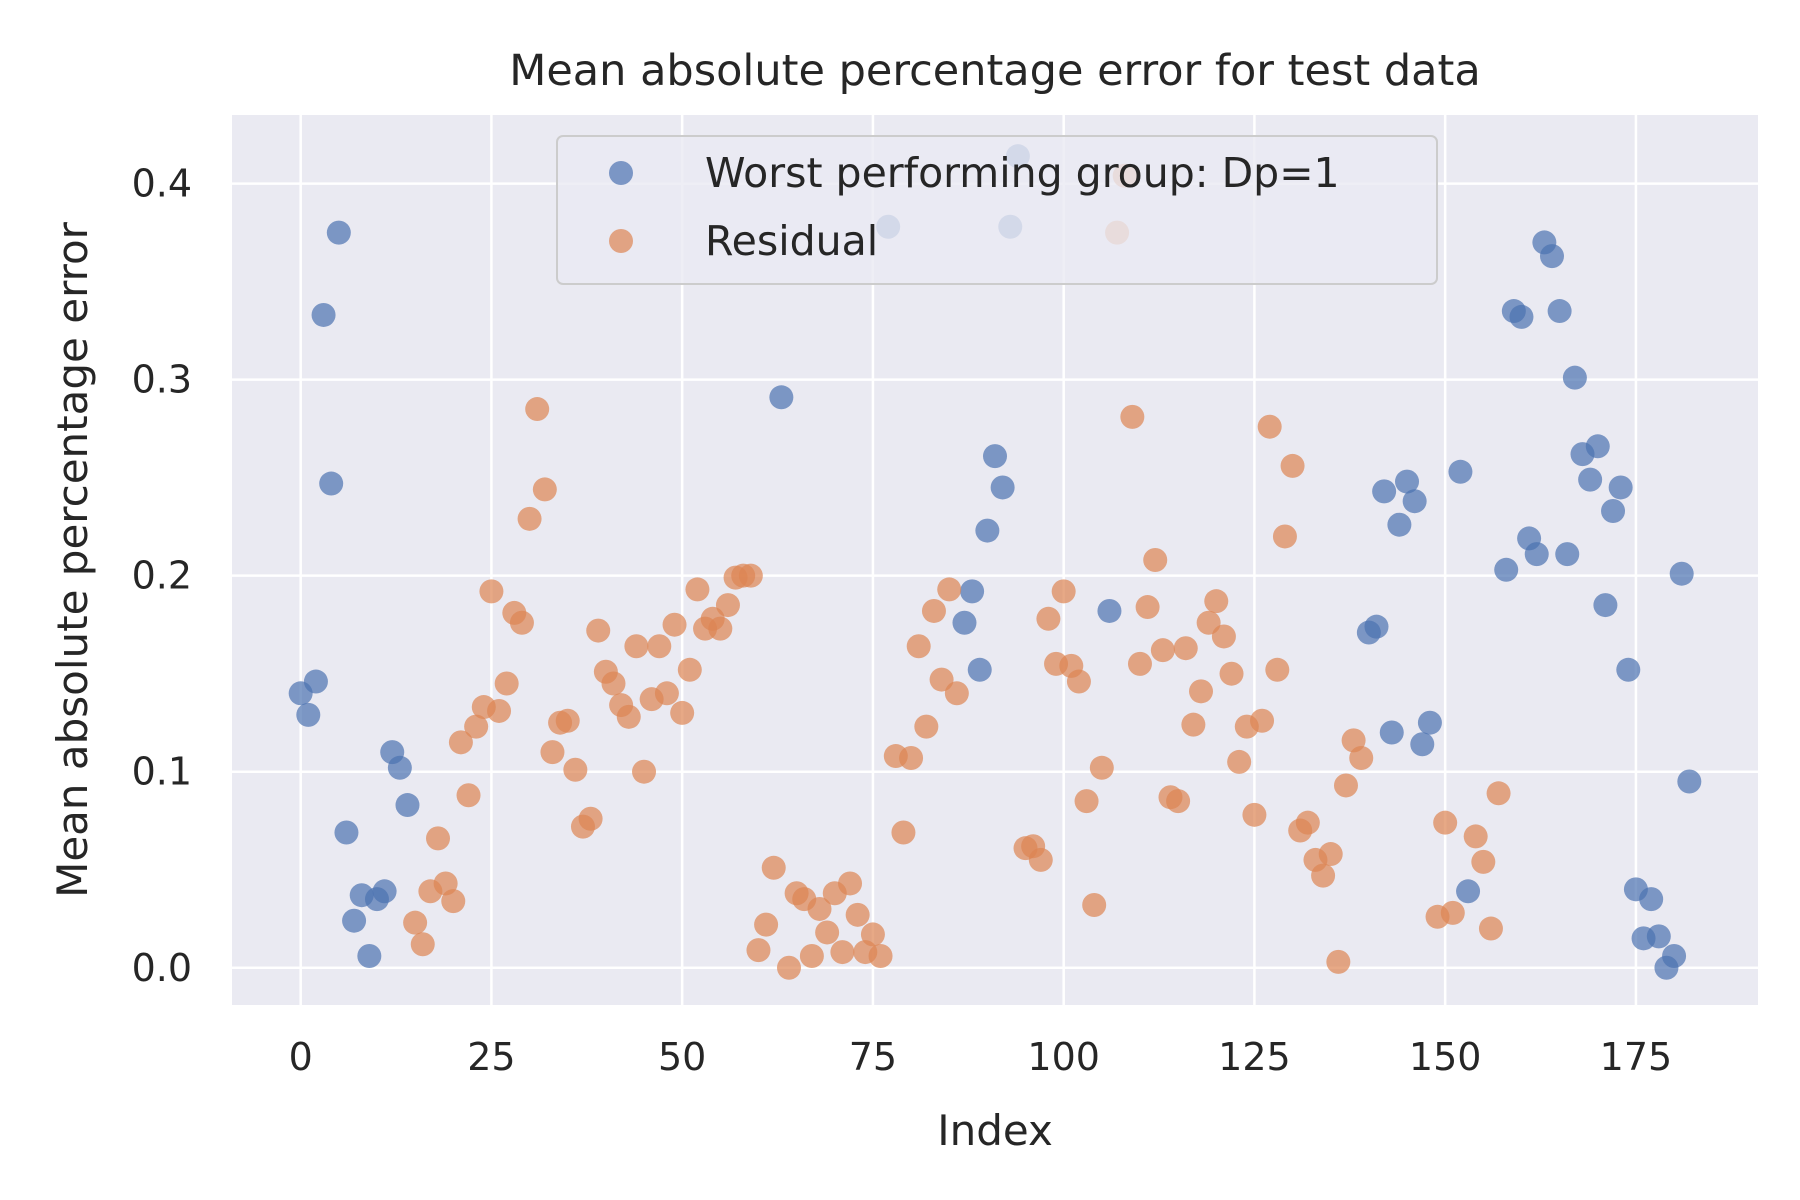 Image resolution: width=1800 pixels, height=1200 pixels. What do you see at coordinates (873, 1057) in the screenshot?
I see `x-tick-label: 75` at bounding box center [873, 1057].